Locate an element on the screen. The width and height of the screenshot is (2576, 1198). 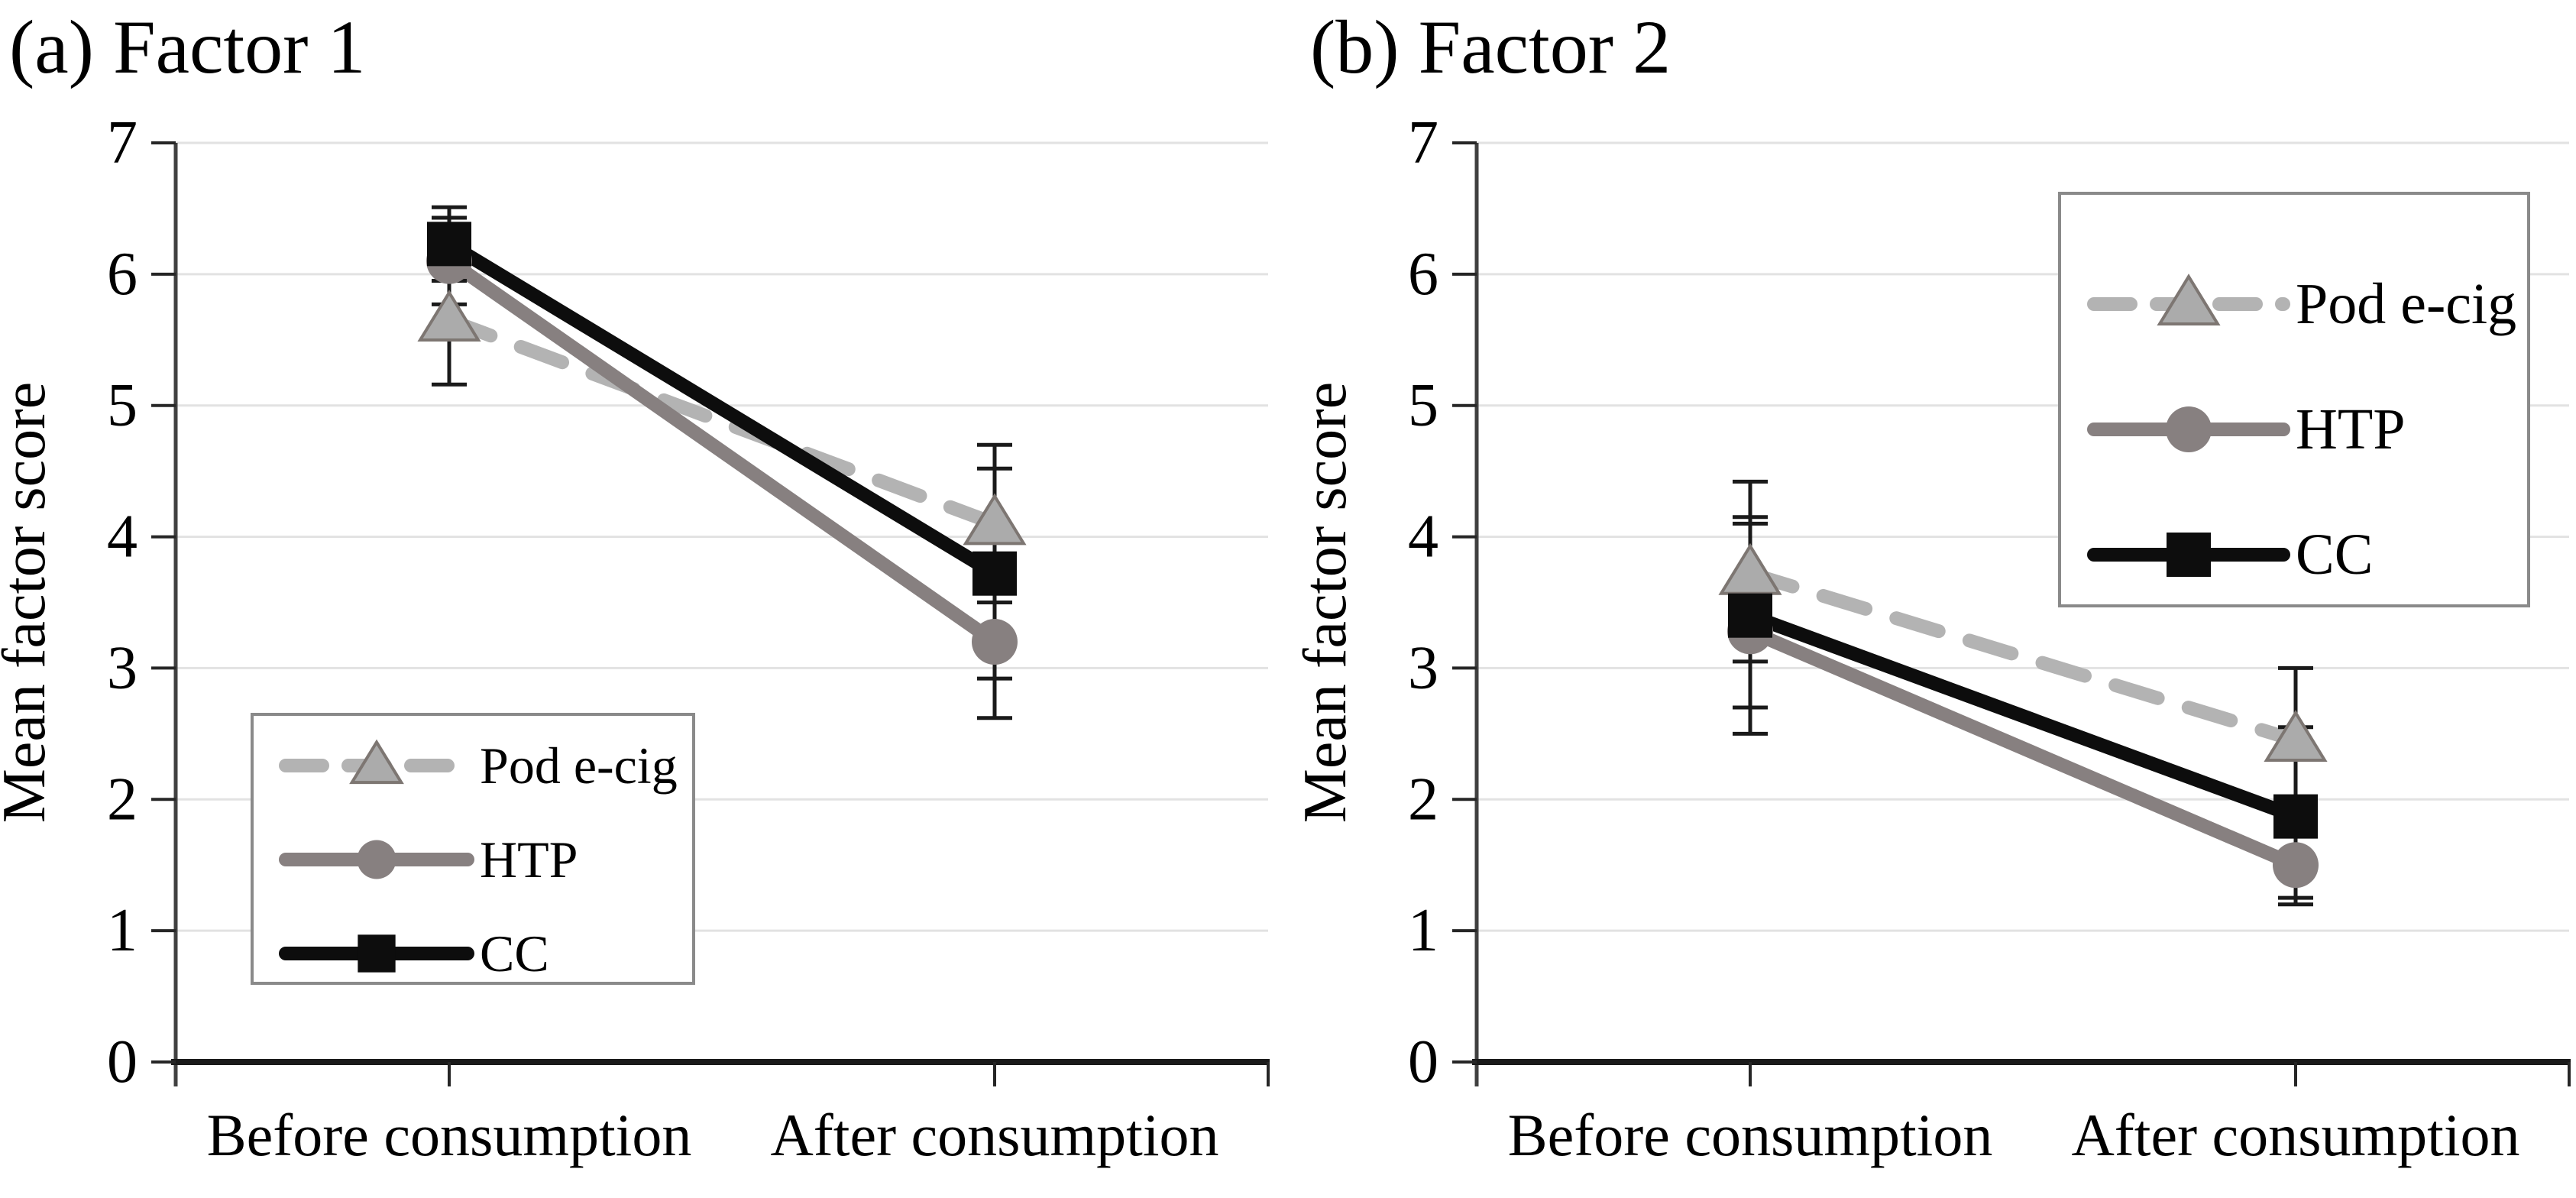
legend-b: Pod e-cig HTP CC is located at coordinates (2294, 399).